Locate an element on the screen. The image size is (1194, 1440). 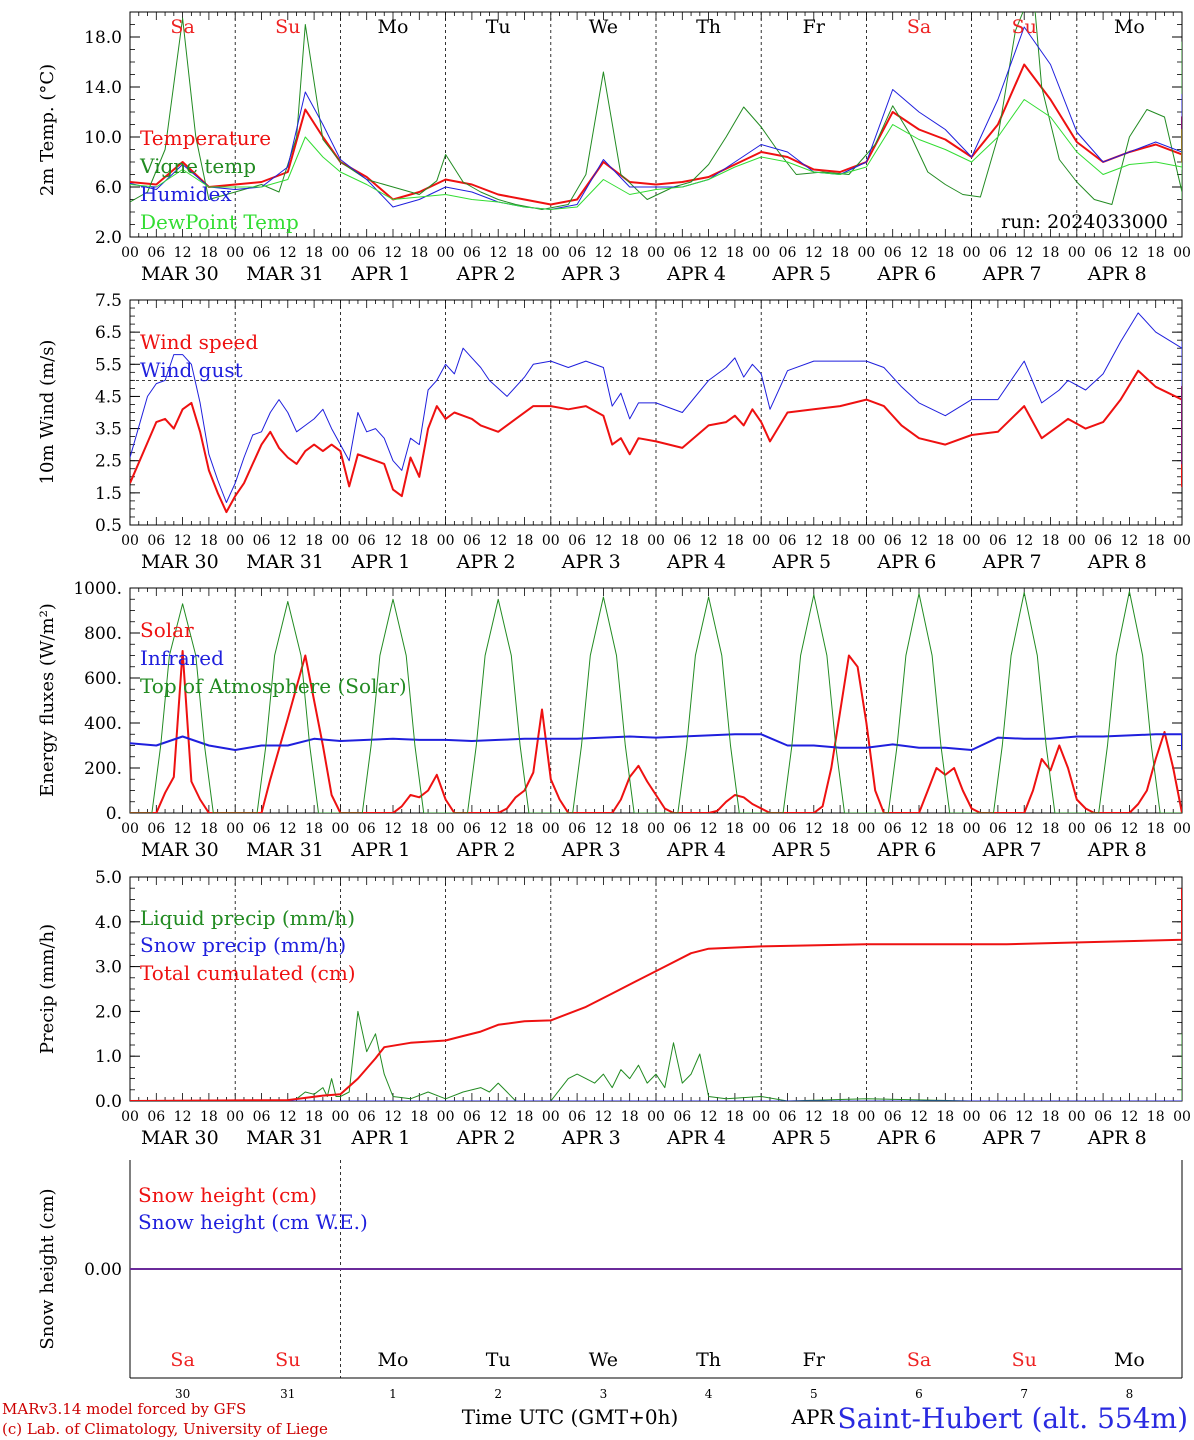
y-tick-label: 0.0 is located at coordinates (108, 1102).